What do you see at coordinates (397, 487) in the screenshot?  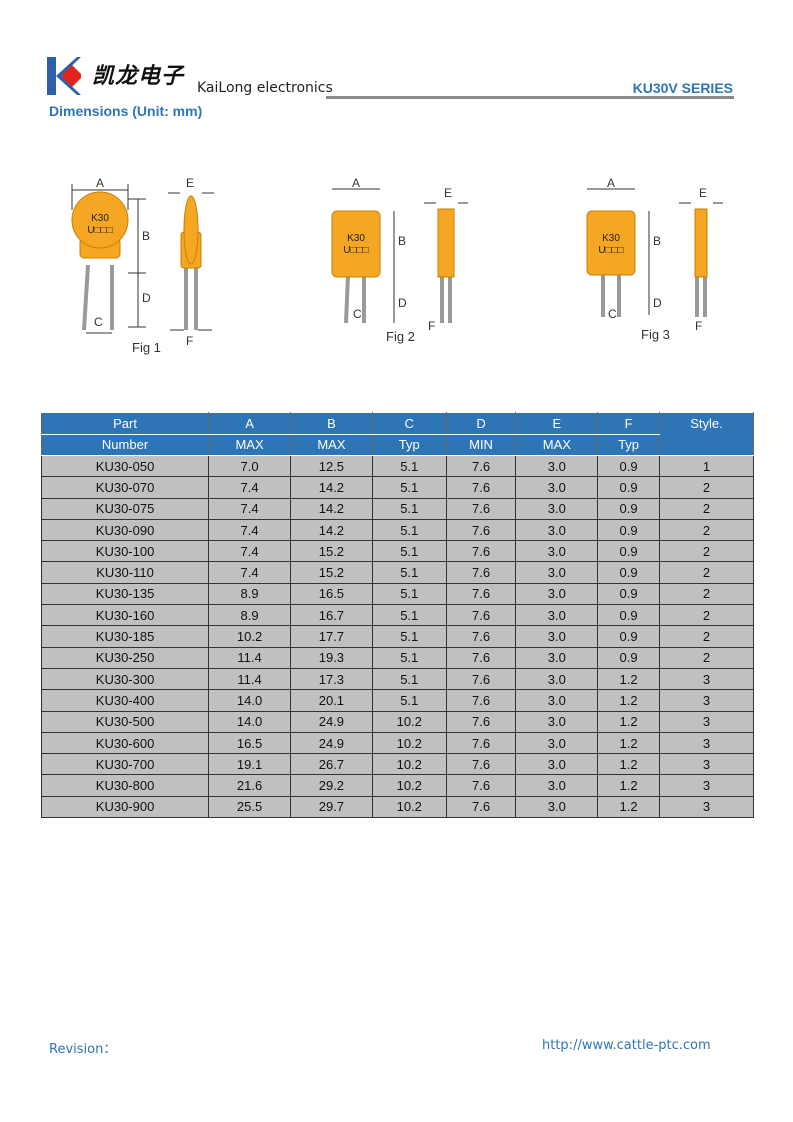 I see `table-row: KU30-070 7.4 14.2 5.1 7.6 3.0 0.9 2` at bounding box center [397, 487].